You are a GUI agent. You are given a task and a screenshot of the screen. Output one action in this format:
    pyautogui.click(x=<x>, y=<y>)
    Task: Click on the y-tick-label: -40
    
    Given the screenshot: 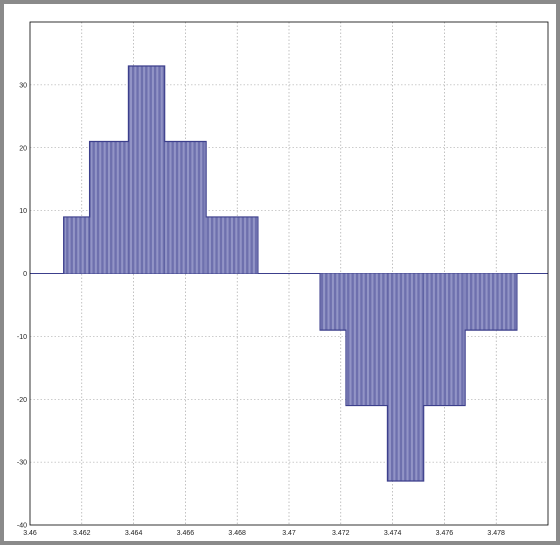 What is the action you would take?
    pyautogui.click(x=22, y=526)
    